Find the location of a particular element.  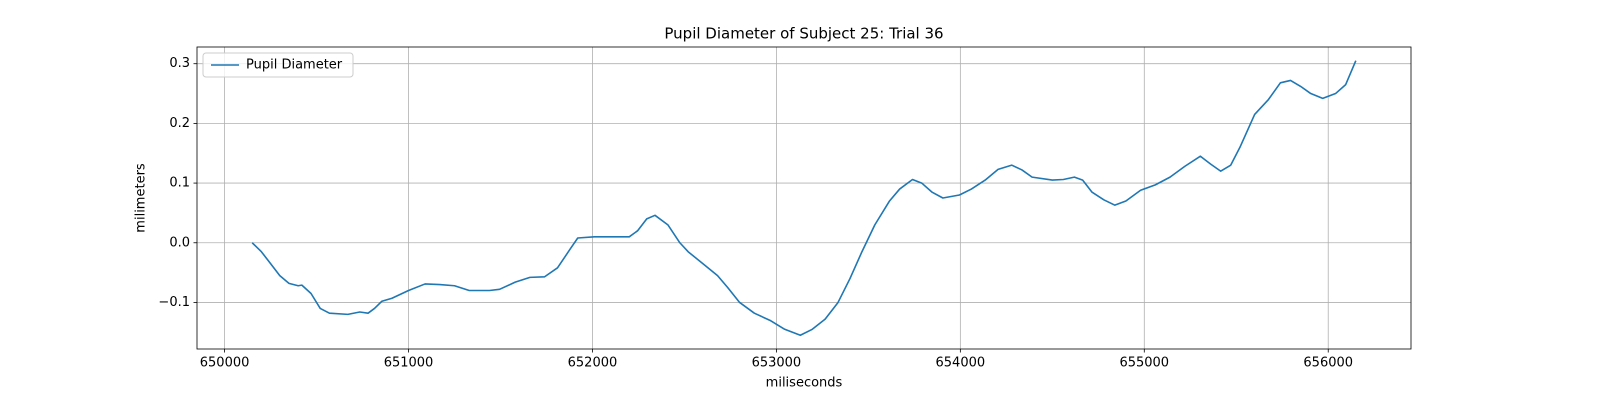

x-axis-label: miliseconds is located at coordinates (804, 383).